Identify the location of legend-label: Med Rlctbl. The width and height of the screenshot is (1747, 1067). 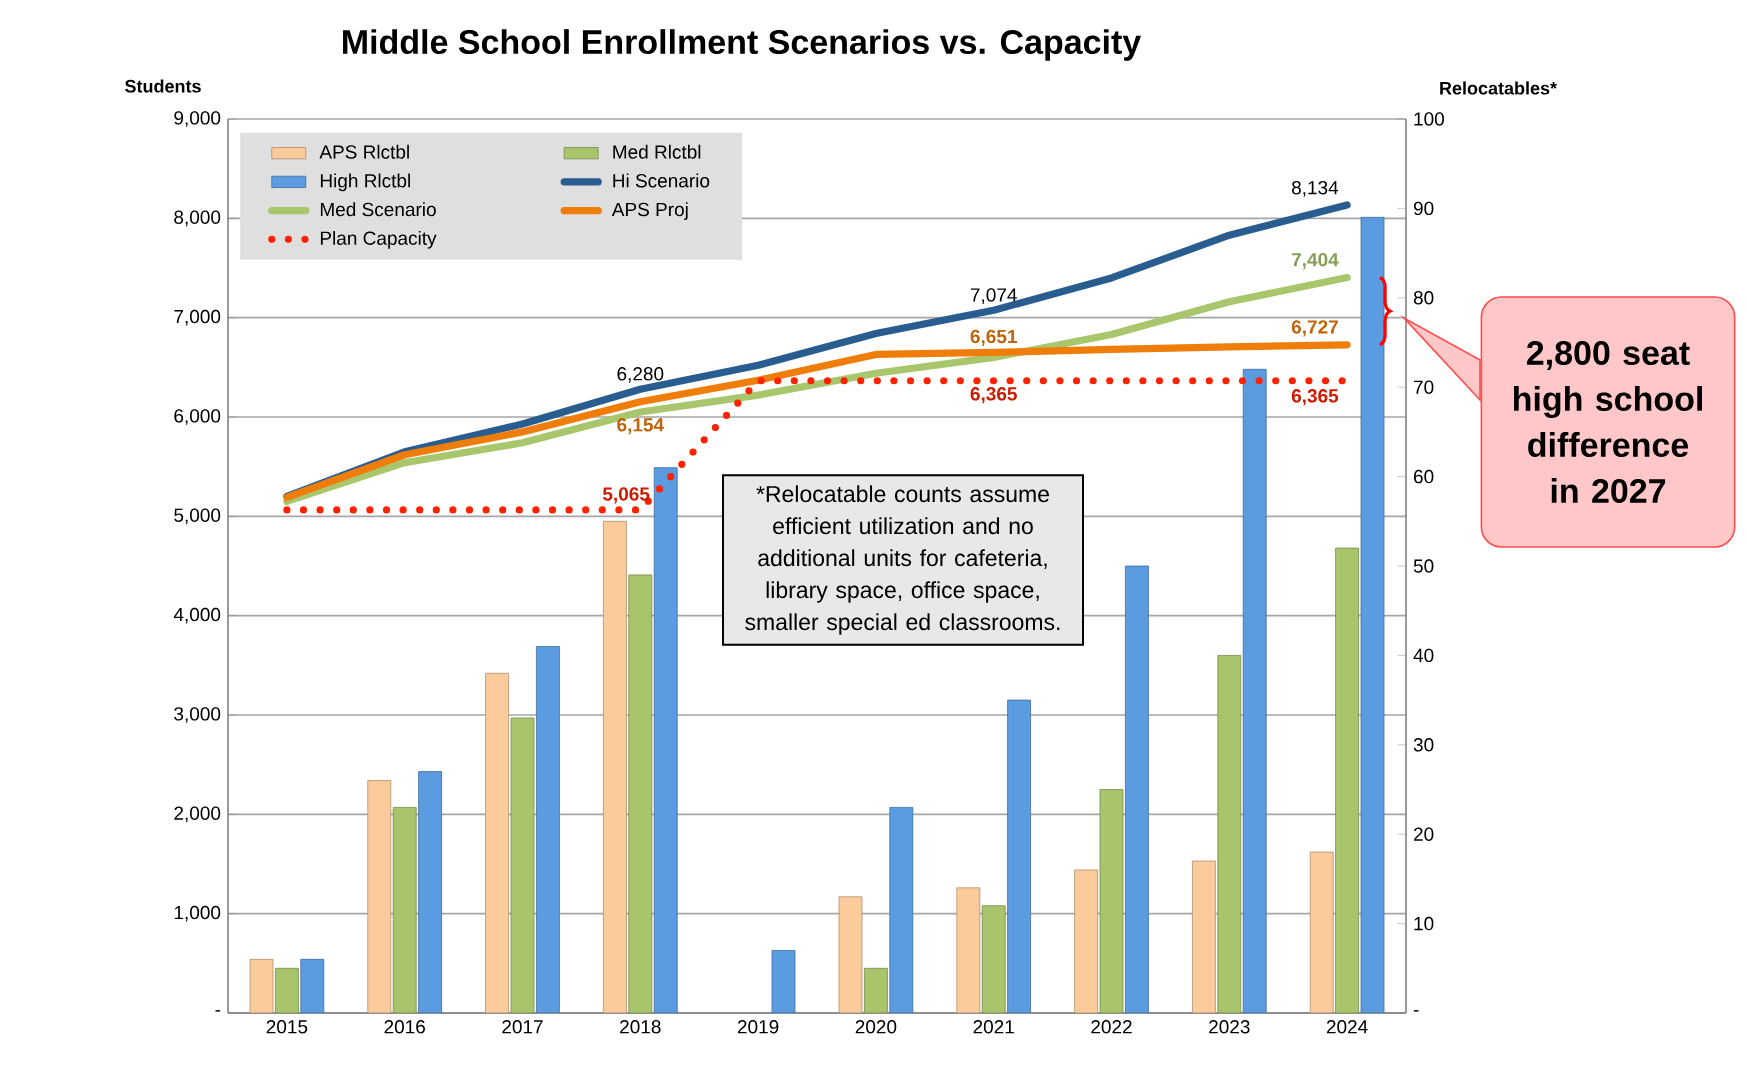
(657, 151).